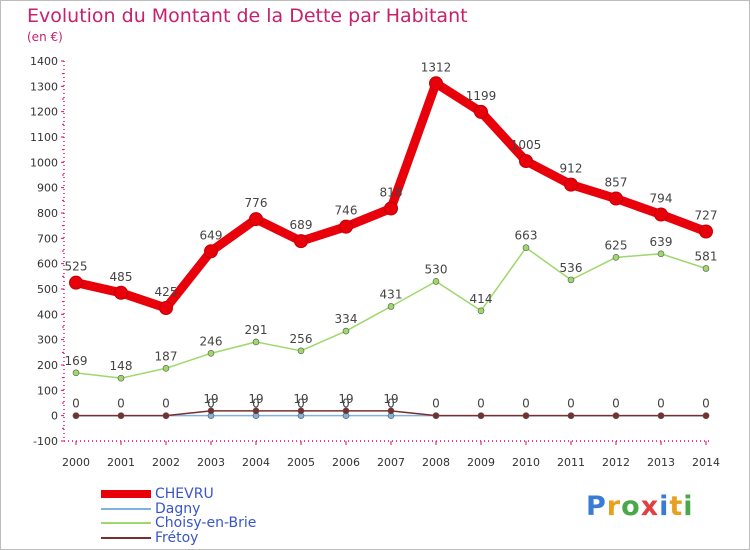 The image size is (750, 550). Describe the element at coordinates (44, 137) in the screenshot. I see `y-tick-label: 1100` at that location.